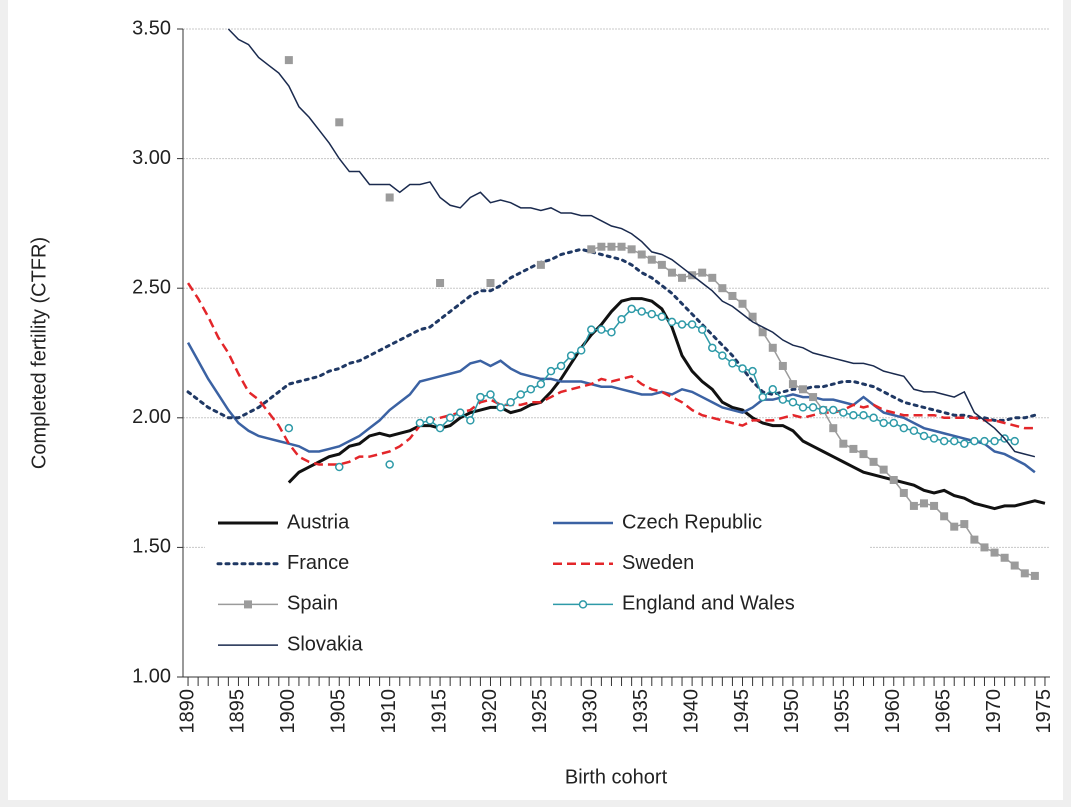 This screenshot has height=807, width=1071. What do you see at coordinates (1044, 711) in the screenshot?
I see `x-tick-label: 1975` at bounding box center [1044, 711].